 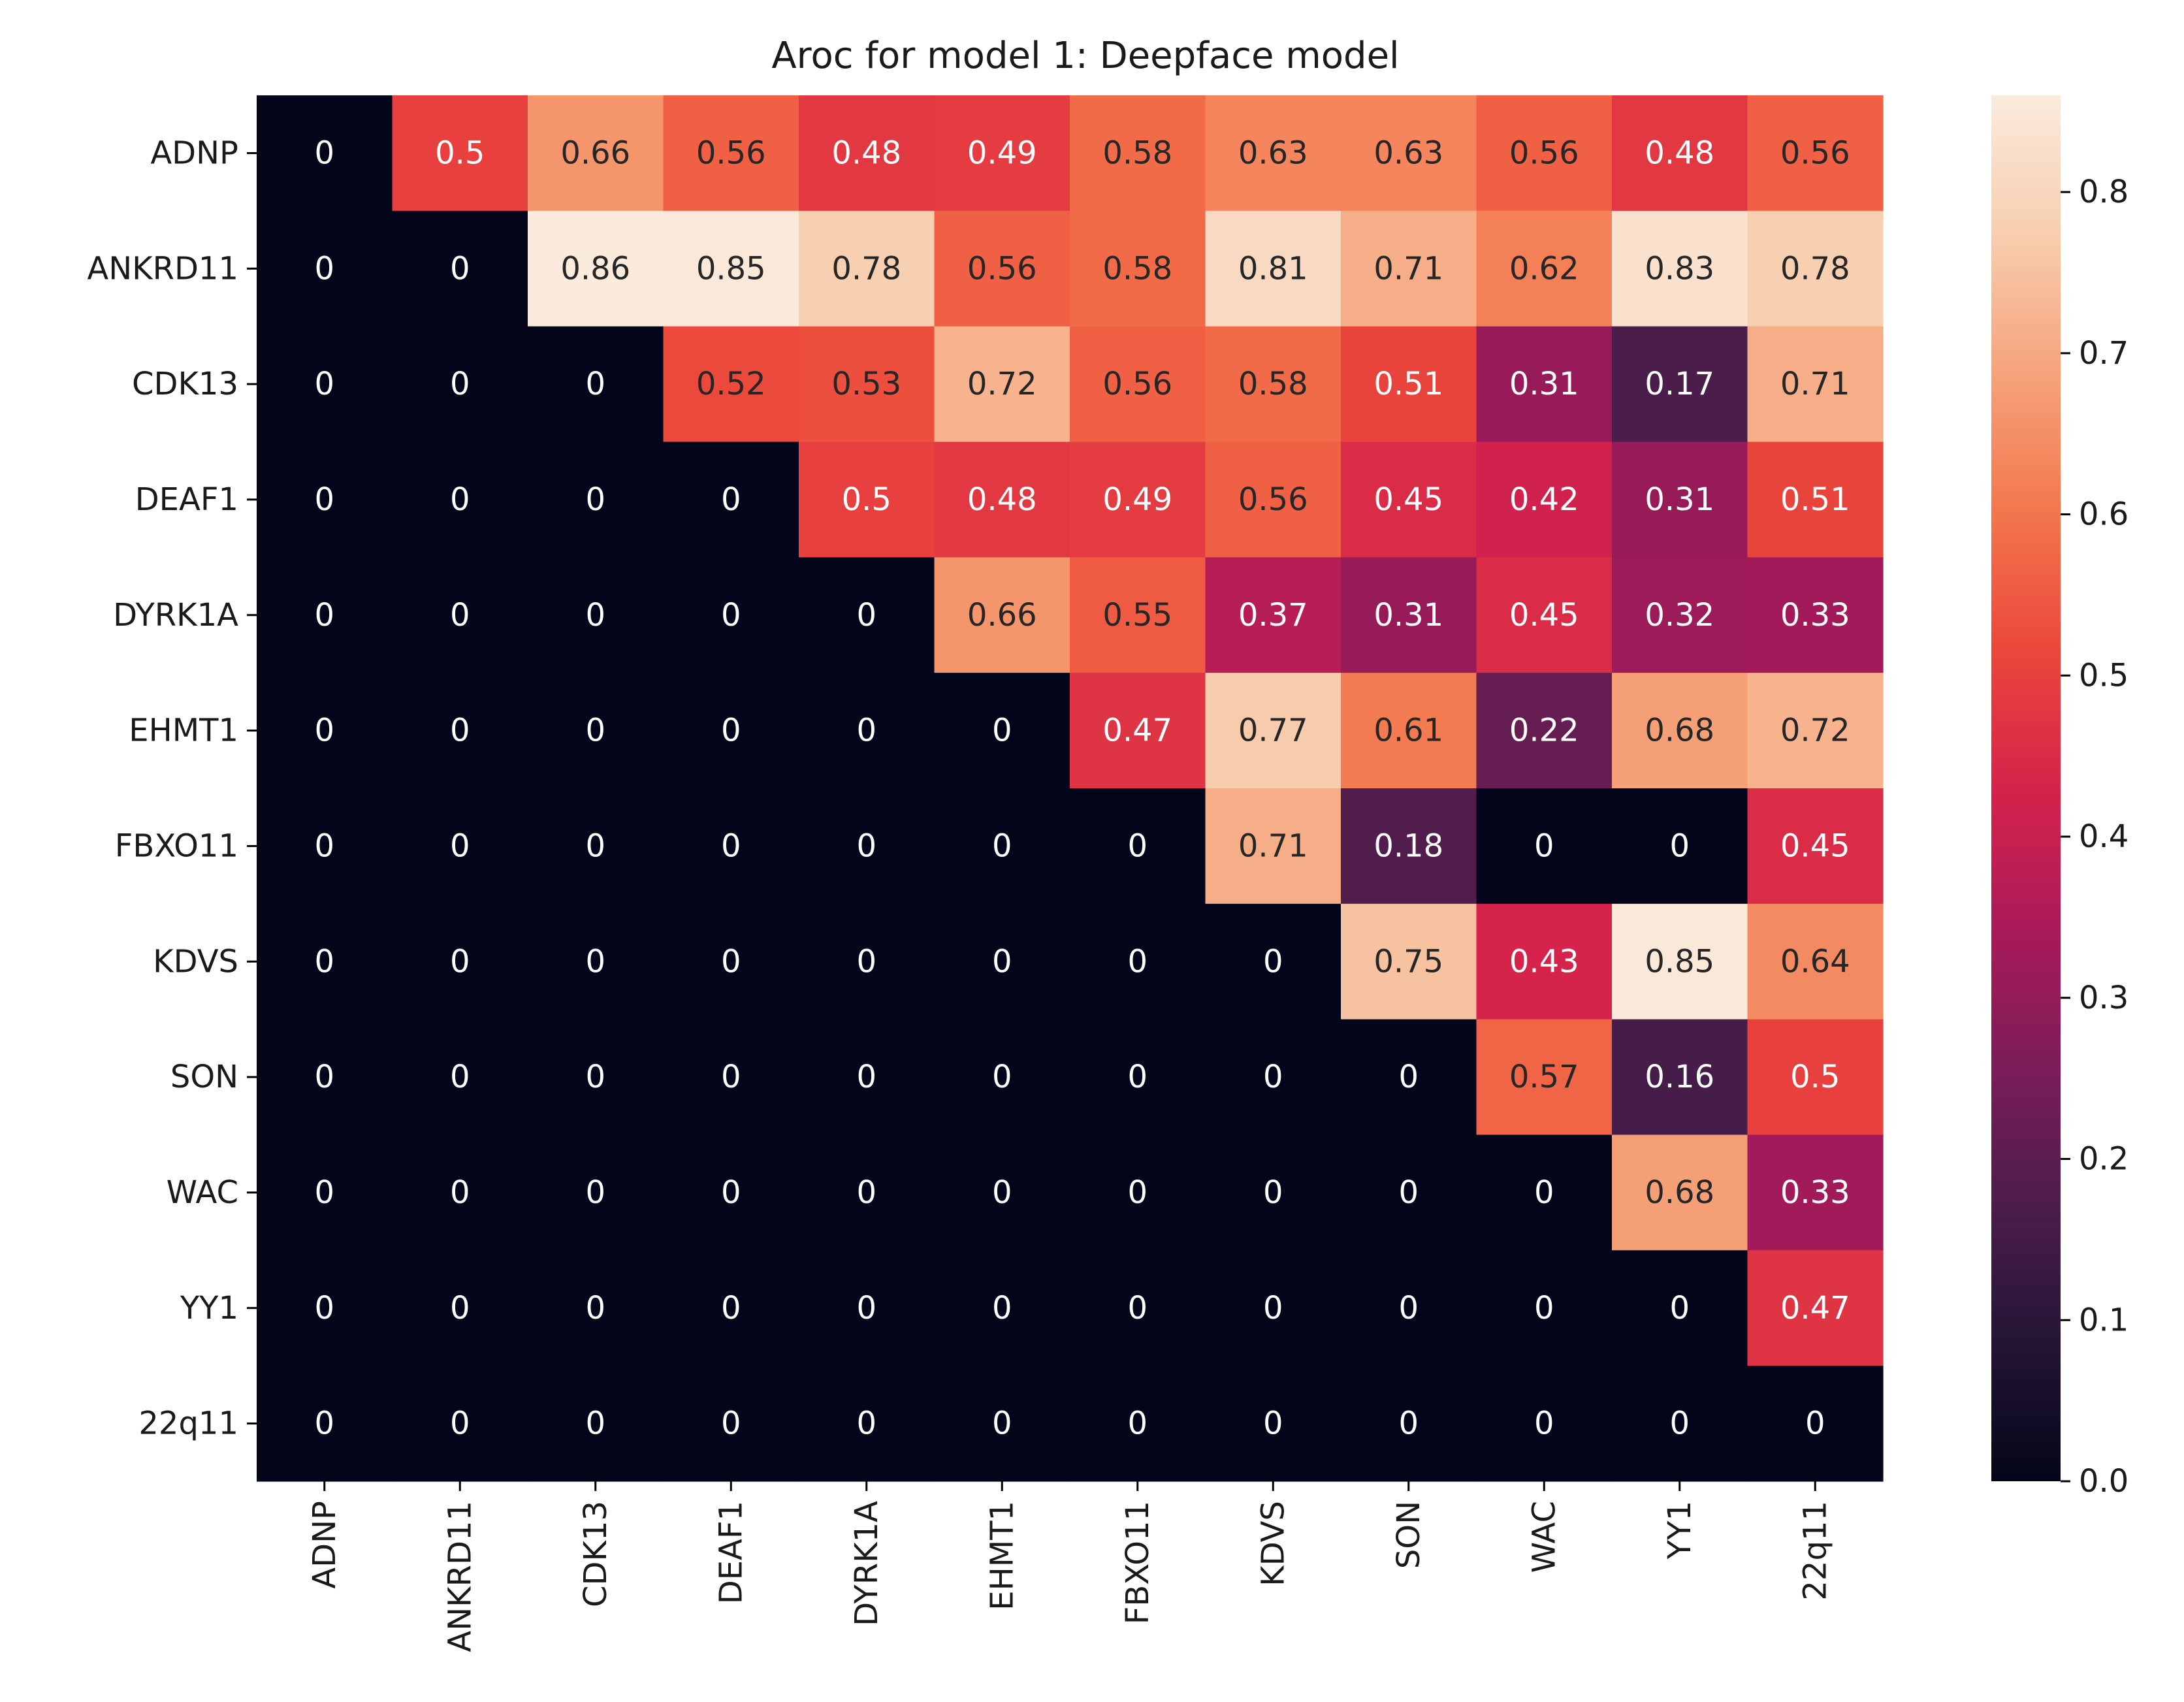 I want to click on chart-title: Aroc for model 1: Deepface model, so click(x=1085, y=56).